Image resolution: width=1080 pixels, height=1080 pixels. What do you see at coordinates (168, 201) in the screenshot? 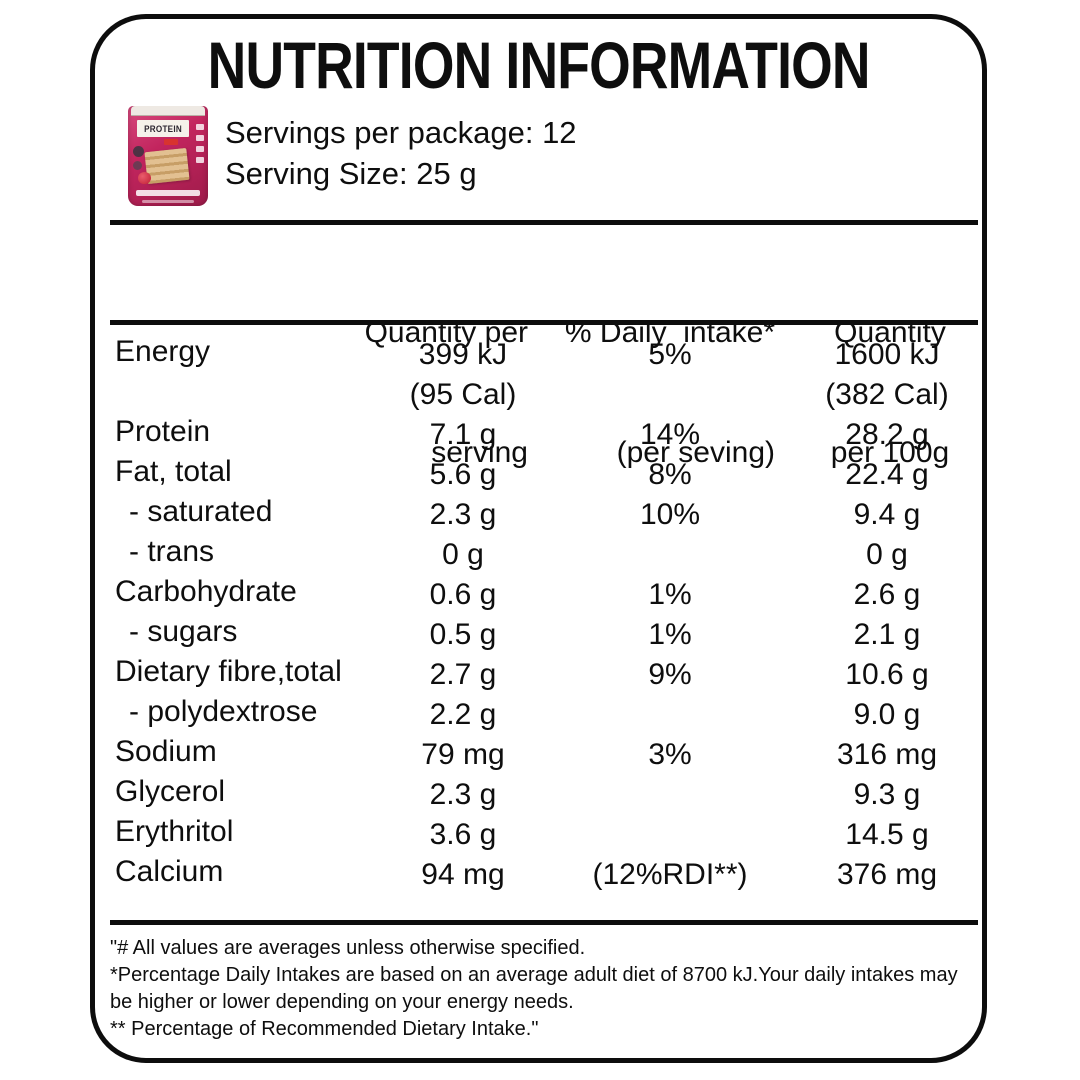
I see `pouch-foot-band` at bounding box center [168, 201].